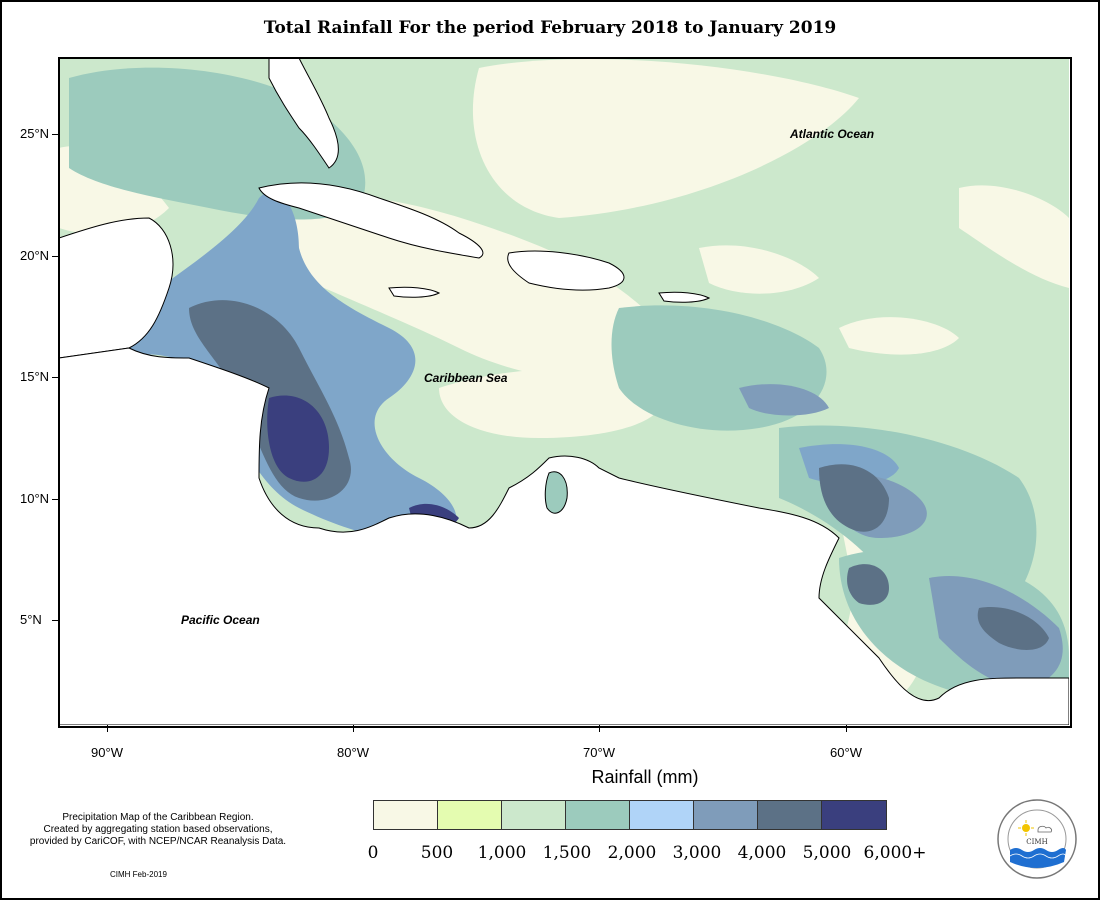 This screenshot has width=1100, height=900. I want to click on lake-maracaibo, so click(556, 492).